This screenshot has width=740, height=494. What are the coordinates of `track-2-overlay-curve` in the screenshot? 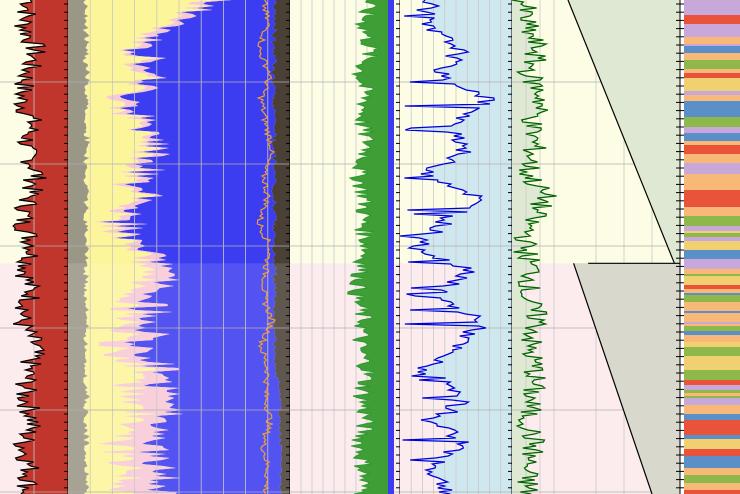 It's located at (266, 247).